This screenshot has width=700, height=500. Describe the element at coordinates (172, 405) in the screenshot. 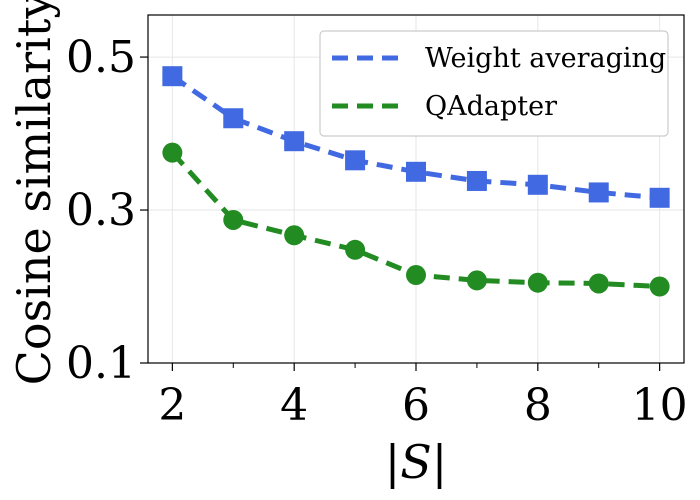

I see `x-tick-label: 2` at that location.